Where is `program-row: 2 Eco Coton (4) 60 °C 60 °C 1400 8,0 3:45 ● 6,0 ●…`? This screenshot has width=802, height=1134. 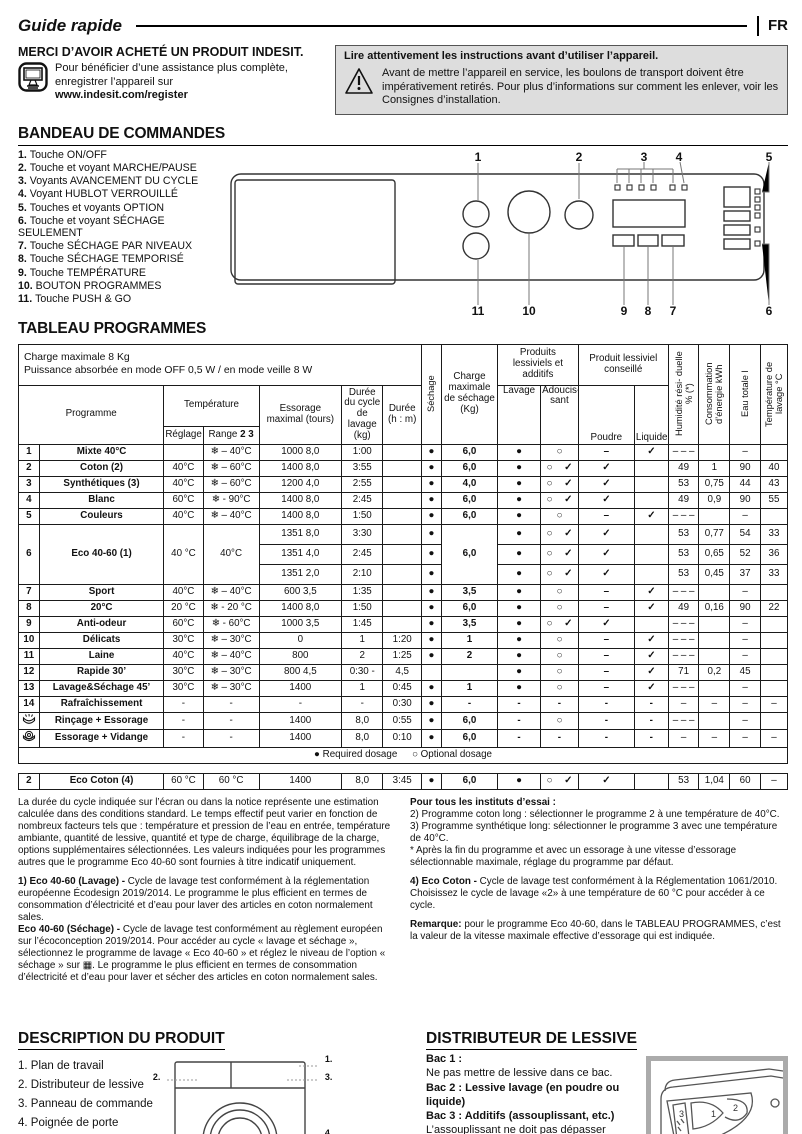 program-row: 2 Eco Coton (4) 60 °C 60 °C 1400 8,0 3:45 ● 6,0 ●… is located at coordinates (403, 782).